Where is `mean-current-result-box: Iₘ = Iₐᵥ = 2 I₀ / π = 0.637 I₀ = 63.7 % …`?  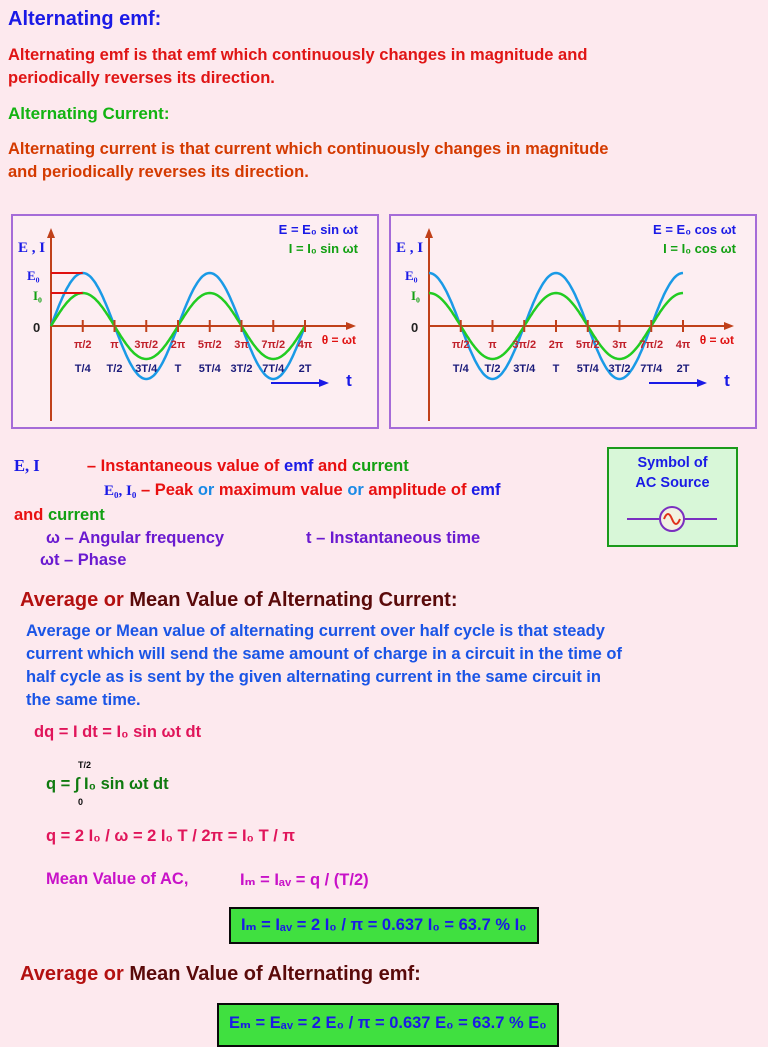
mean-current-result-box: Iₘ = Iₐᵥ = 2 I₀ / π = 0.637 I₀ = 63.7 % … is located at coordinates (384, 925).